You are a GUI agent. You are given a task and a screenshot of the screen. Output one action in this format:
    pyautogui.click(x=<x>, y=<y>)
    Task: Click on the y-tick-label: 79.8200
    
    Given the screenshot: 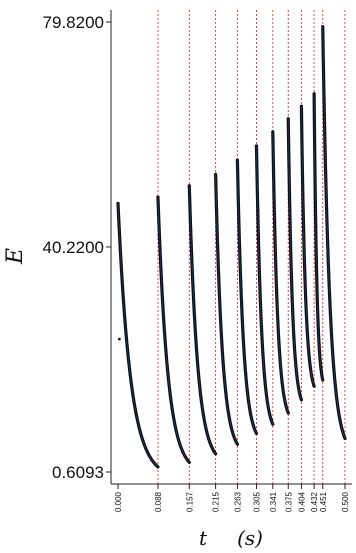 What is the action you would take?
    pyautogui.click(x=73, y=22)
    